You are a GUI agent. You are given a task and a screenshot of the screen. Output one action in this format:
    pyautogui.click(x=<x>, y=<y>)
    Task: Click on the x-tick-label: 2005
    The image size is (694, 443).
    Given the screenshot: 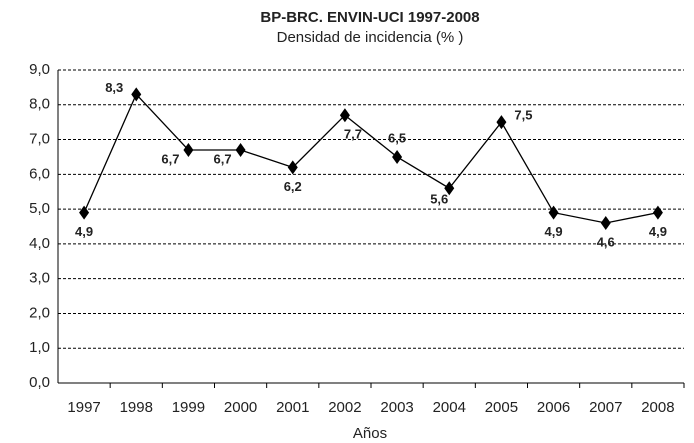 What is the action you would take?
    pyautogui.click(x=501, y=407)
    